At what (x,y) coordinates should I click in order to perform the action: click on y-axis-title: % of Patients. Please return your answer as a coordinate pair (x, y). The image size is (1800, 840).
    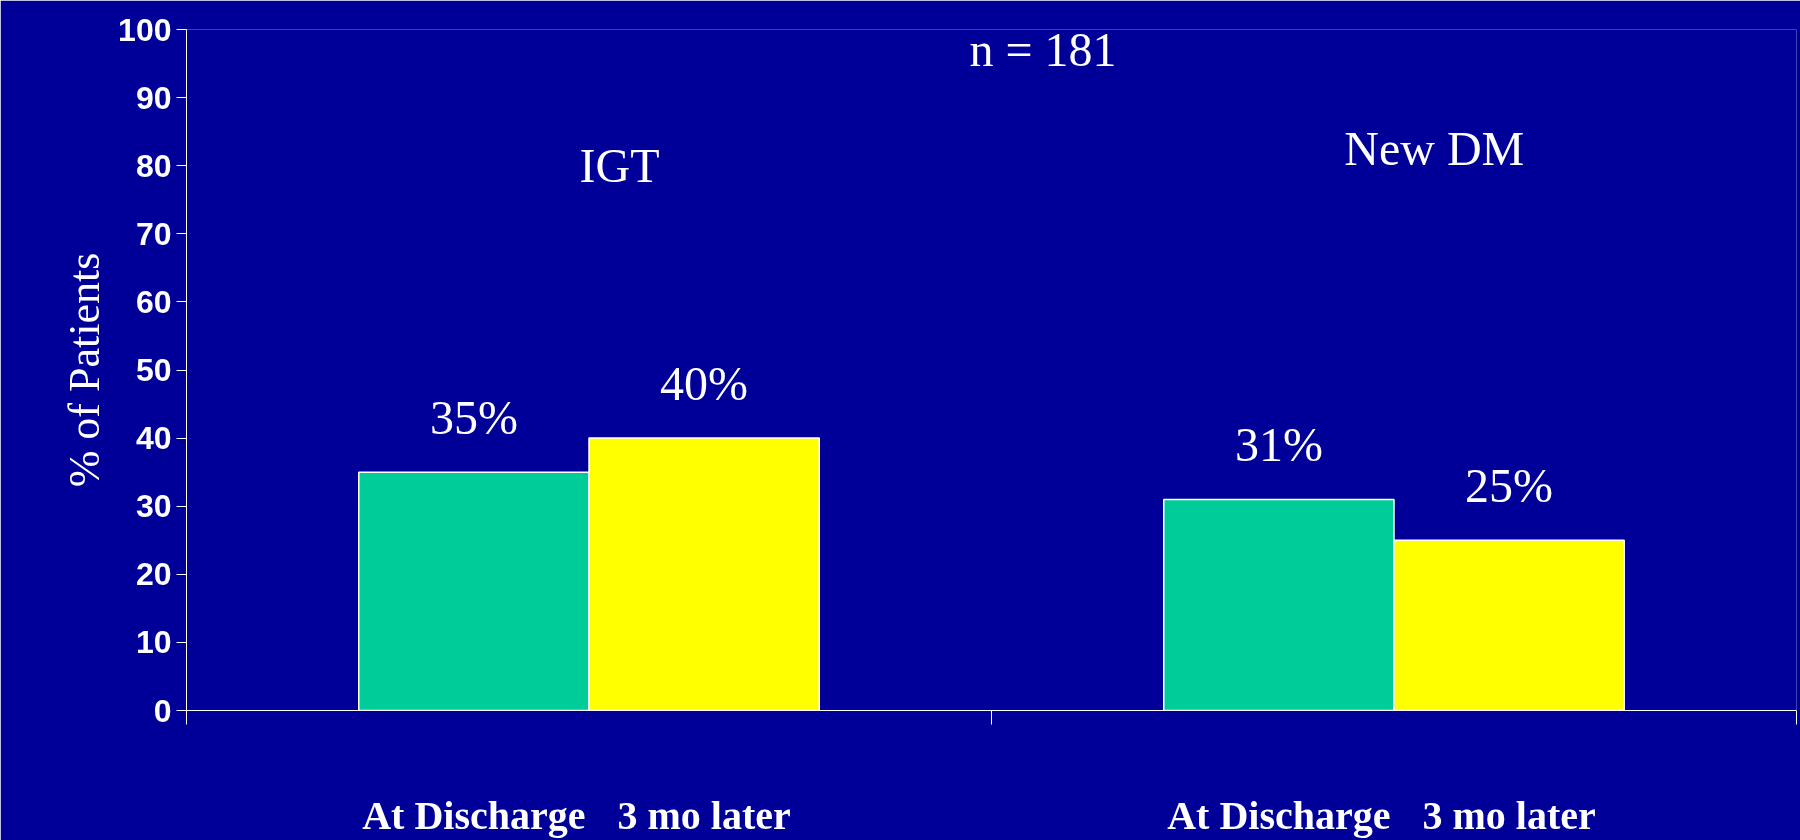
    Looking at the image, I should click on (85, 370).